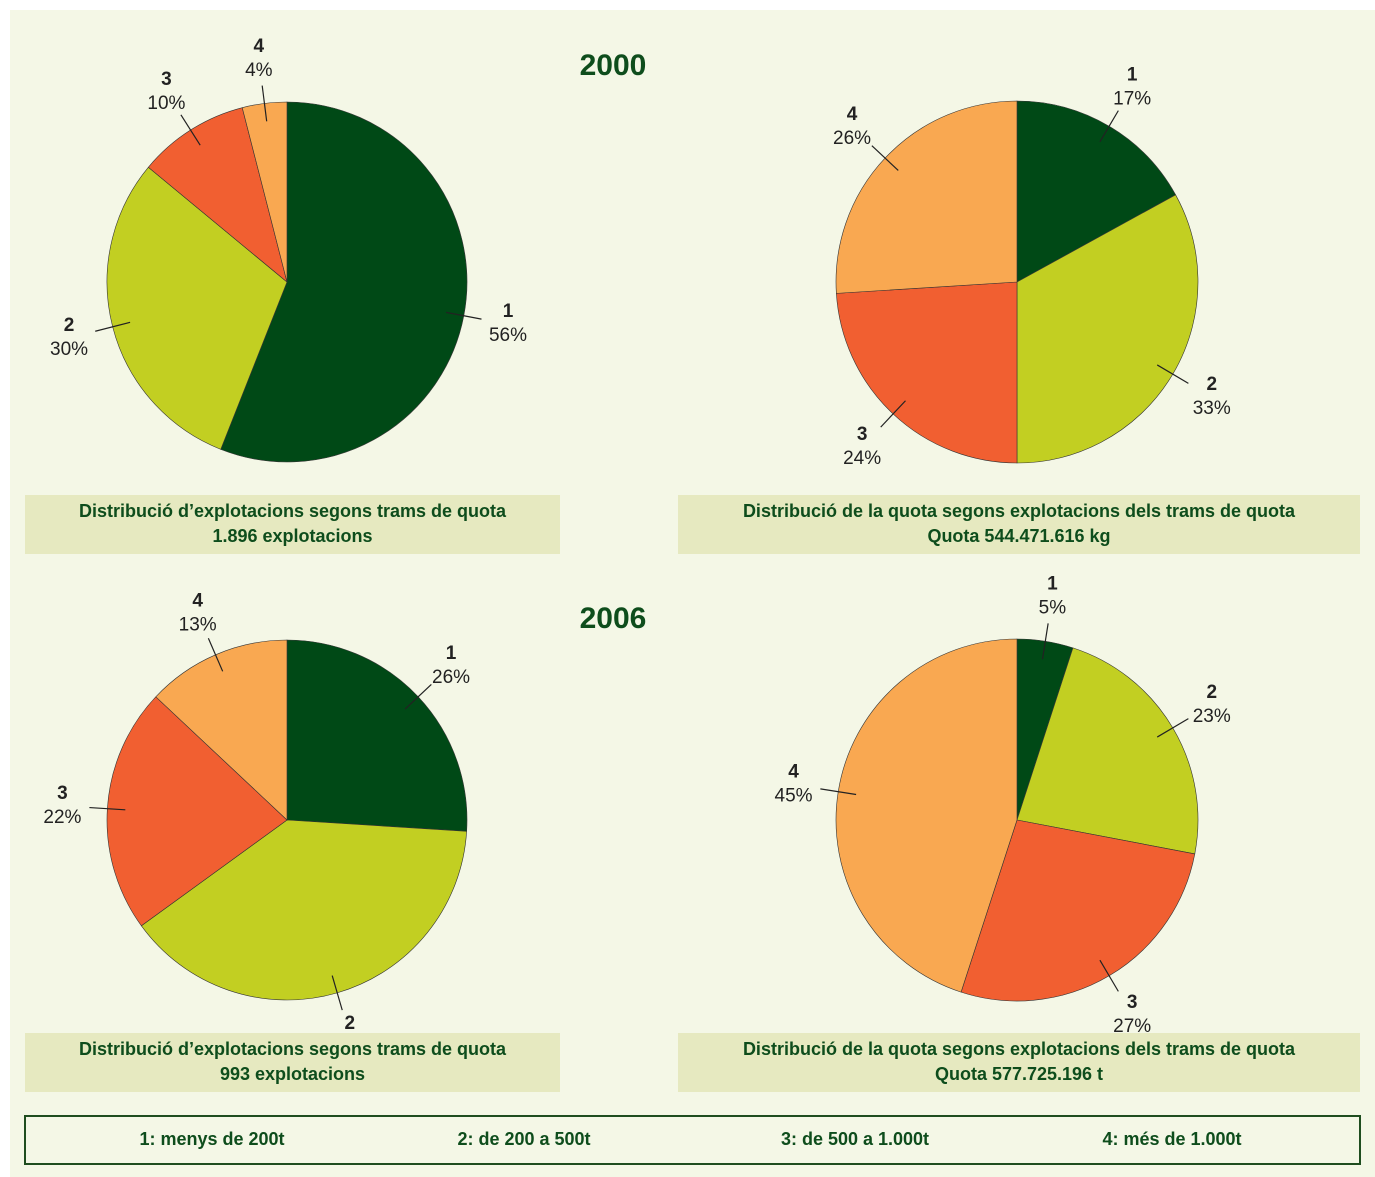  What do you see at coordinates (523, 1139) in the screenshot?
I see `legend-entry: 2: de 200 a 500t` at bounding box center [523, 1139].